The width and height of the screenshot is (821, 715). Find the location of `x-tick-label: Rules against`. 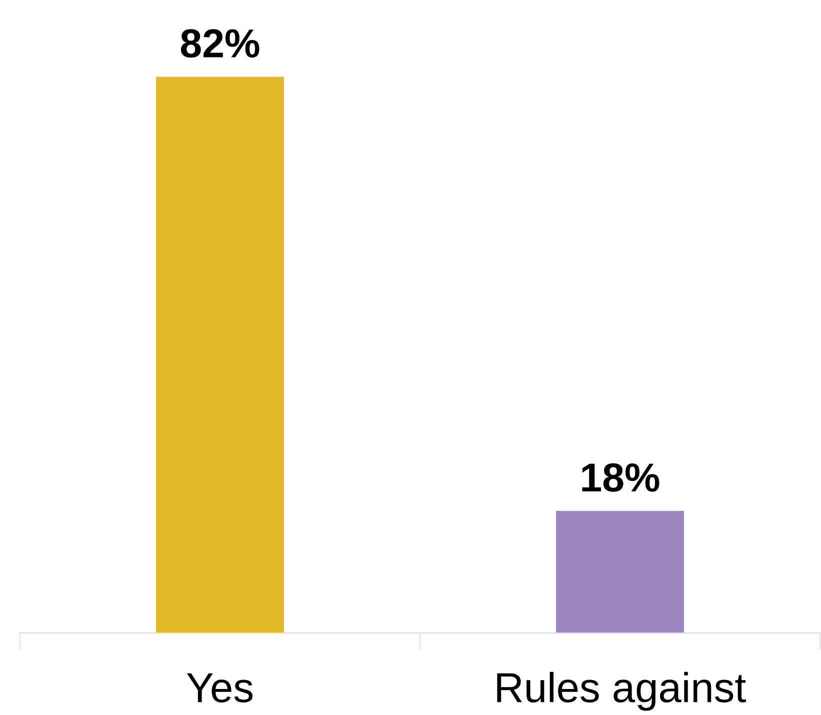

x-tick-label: Rules against is located at coordinates (621, 691).